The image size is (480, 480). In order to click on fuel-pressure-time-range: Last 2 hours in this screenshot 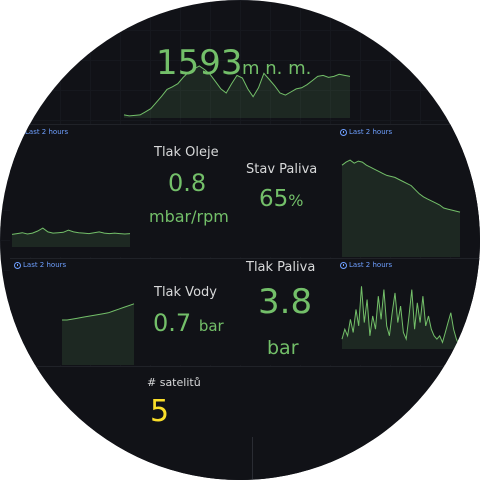, I will do `click(366, 265)`.